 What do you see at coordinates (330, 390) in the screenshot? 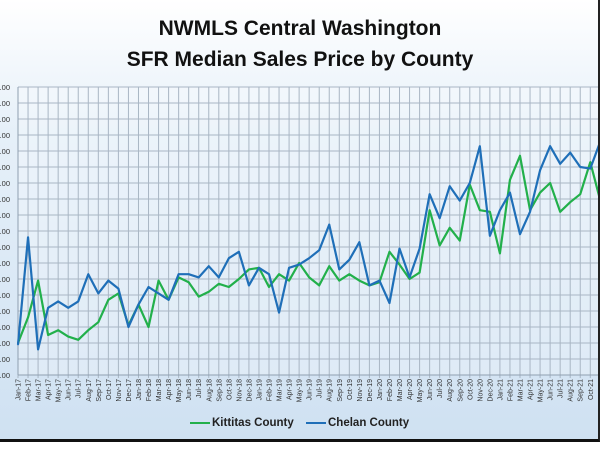
I see `x-tick-label: Aug-19` at bounding box center [330, 390].